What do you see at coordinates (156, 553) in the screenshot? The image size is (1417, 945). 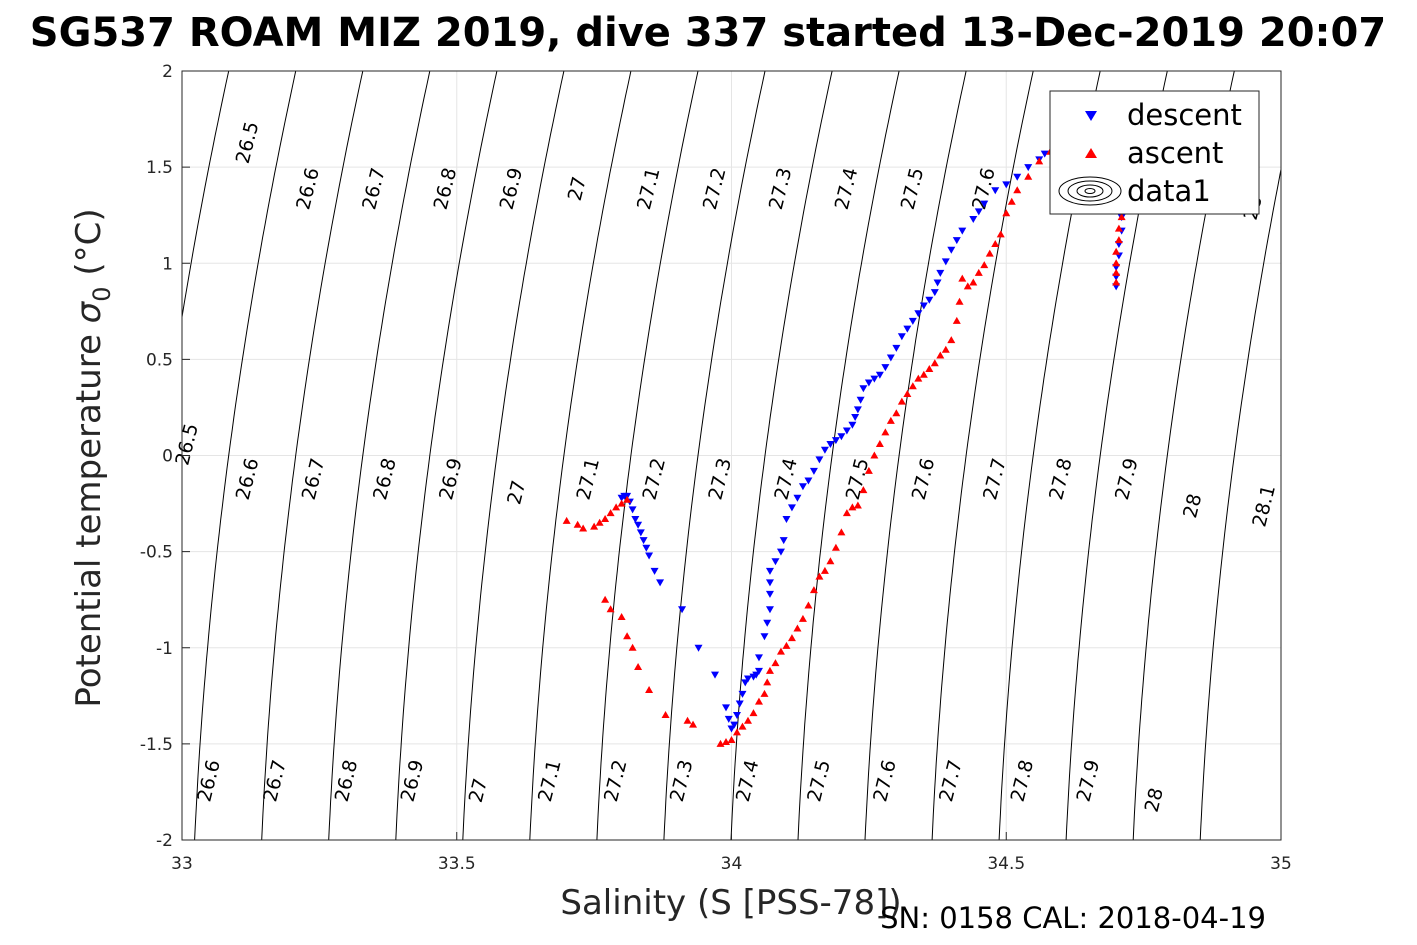 I see `y-tick-label: -0.5` at bounding box center [156, 553].